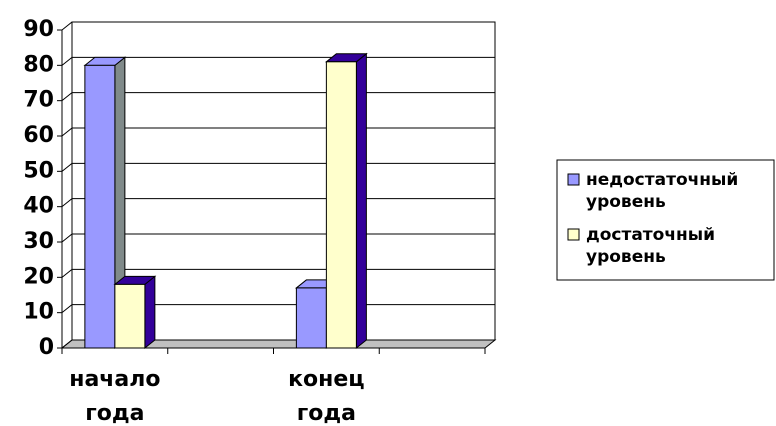 The width and height of the screenshot is (776, 426). What do you see at coordinates (38, 170) in the screenshot?
I see `y-tick-label: 50` at bounding box center [38, 170].